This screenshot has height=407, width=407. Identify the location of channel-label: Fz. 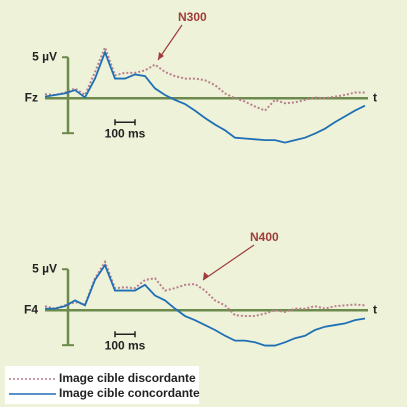
(31, 97).